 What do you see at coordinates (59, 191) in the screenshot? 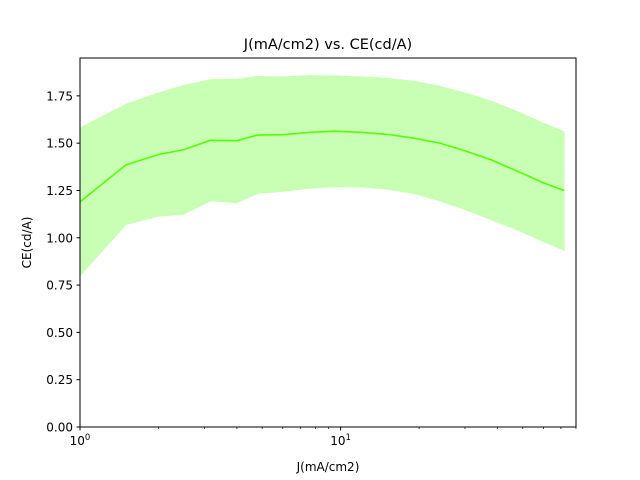
I see `y-tick-label: 1.25` at bounding box center [59, 191].